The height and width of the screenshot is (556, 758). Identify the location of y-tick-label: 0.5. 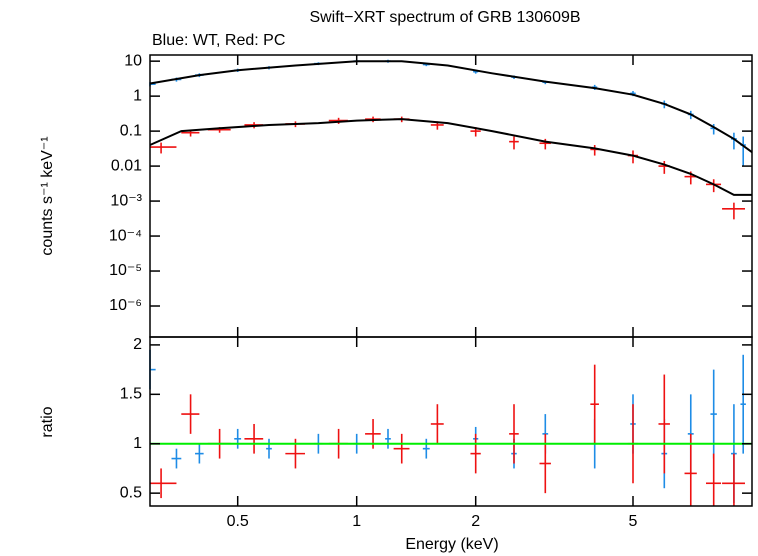
(131, 492).